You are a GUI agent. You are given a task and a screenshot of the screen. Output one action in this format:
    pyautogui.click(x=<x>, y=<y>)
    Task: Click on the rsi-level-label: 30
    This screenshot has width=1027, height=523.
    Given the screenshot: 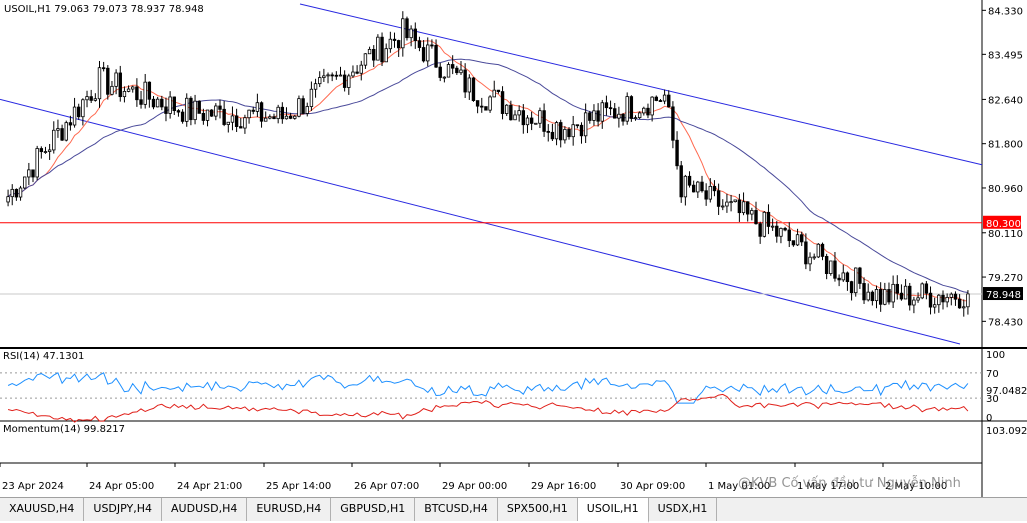 What is the action you would take?
    pyautogui.click(x=992, y=399)
    